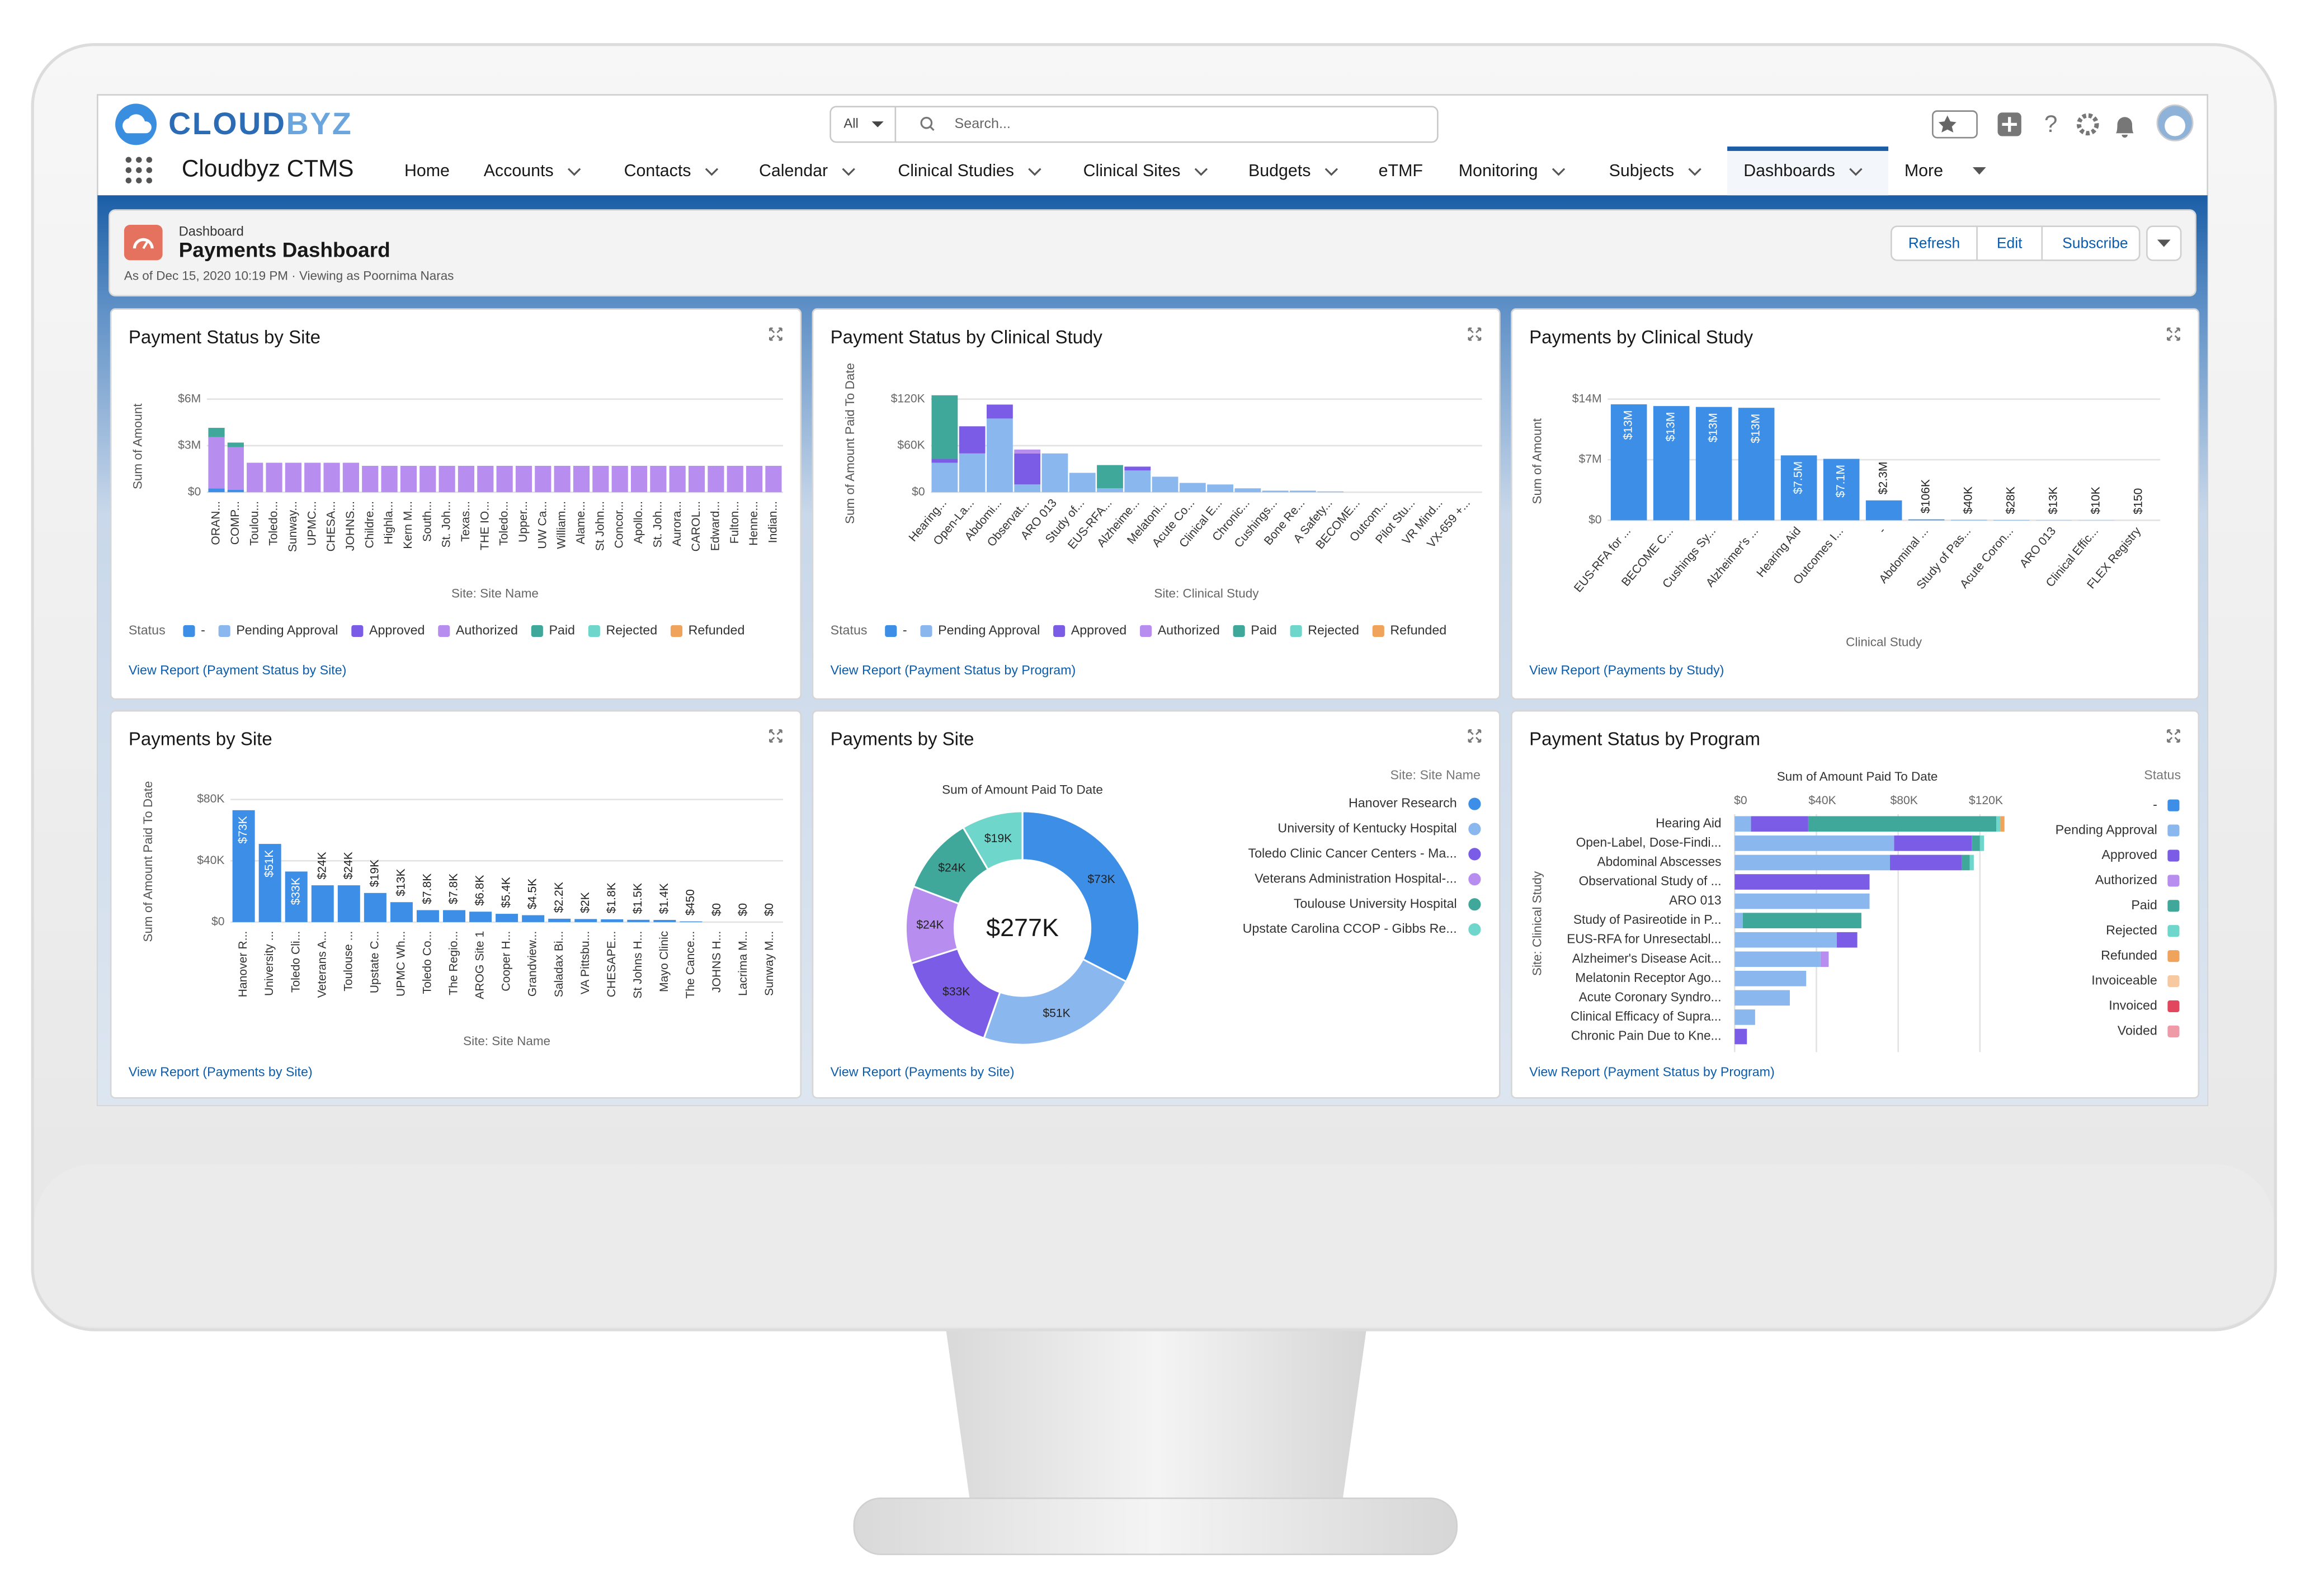  I want to click on legend-label: Voided, so click(2137, 1030).